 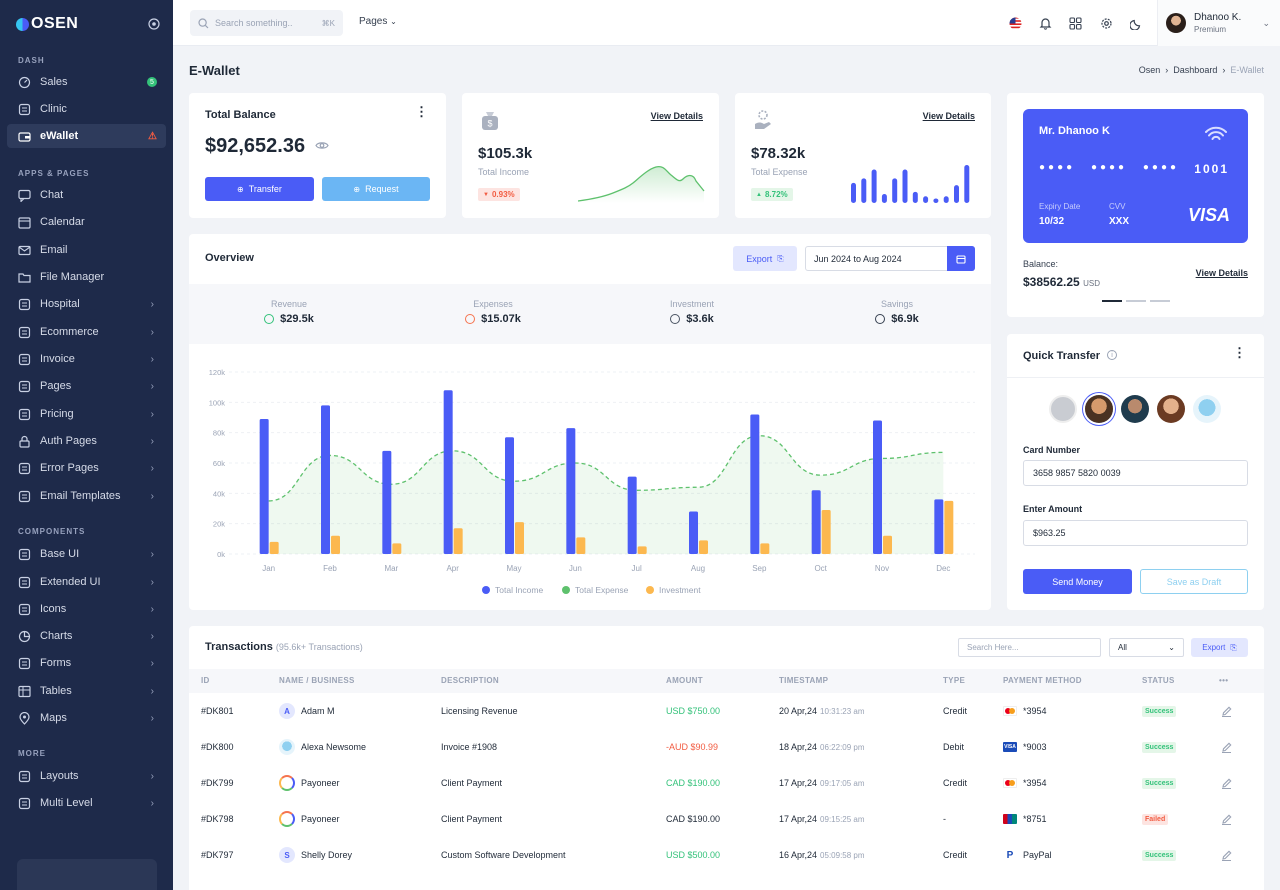 What do you see at coordinates (53, 109) in the screenshot?
I see `sidebar-item-label: Clinic` at bounding box center [53, 109].